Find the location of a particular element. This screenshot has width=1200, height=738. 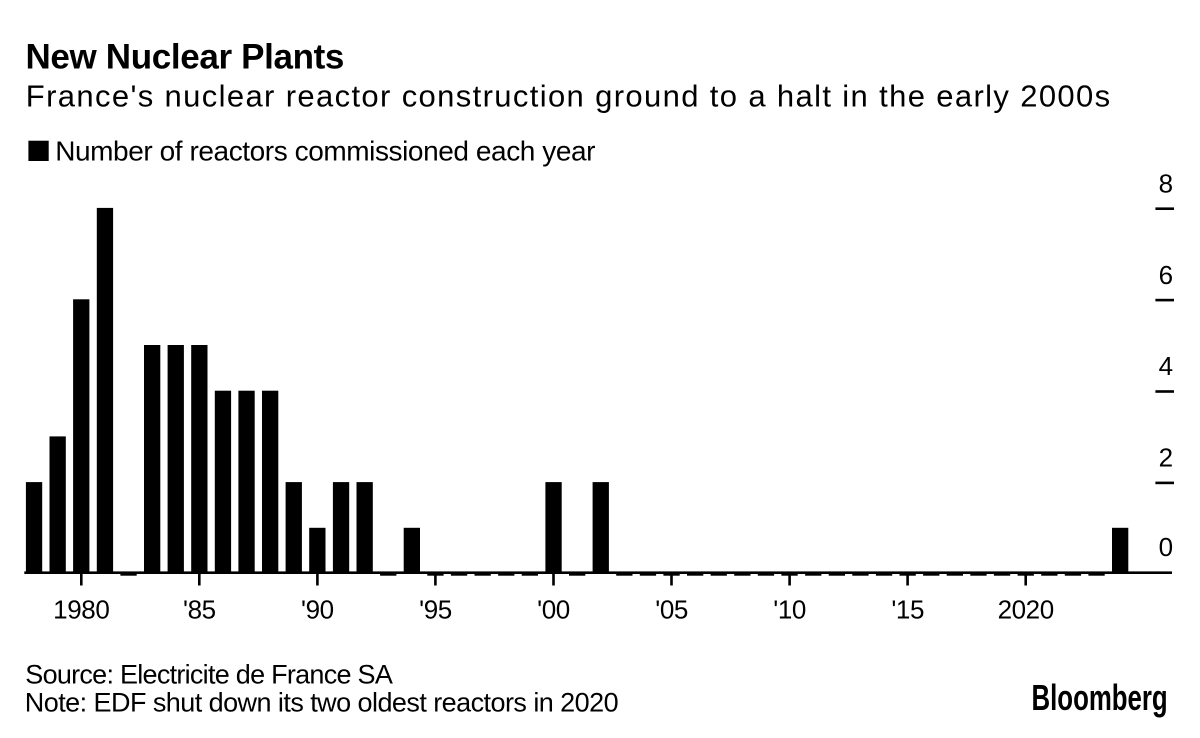

svg-text: '85 is located at coordinates (199, 610).